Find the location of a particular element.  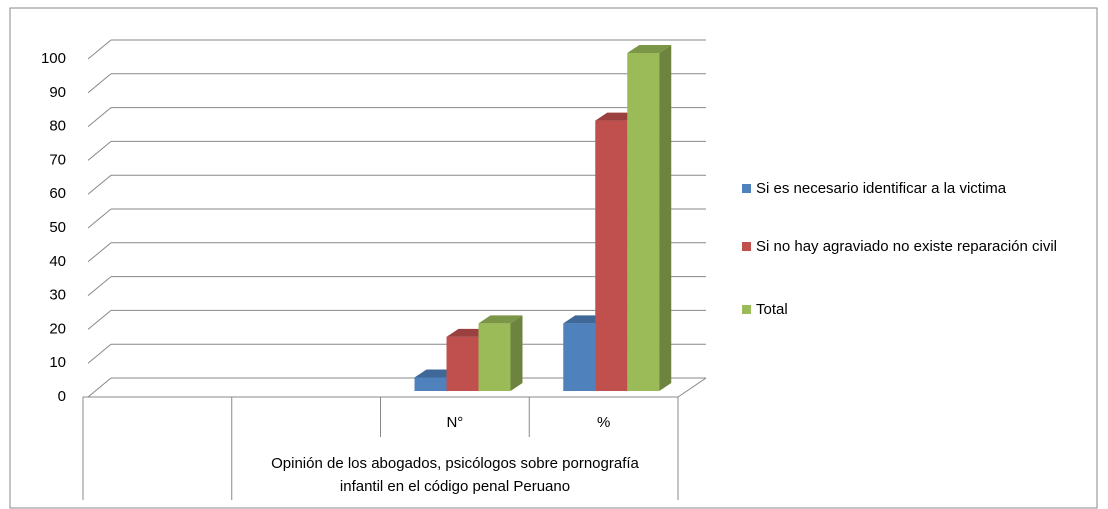

legend-item: Si es necesario identificar a la victima is located at coordinates (917, 189).